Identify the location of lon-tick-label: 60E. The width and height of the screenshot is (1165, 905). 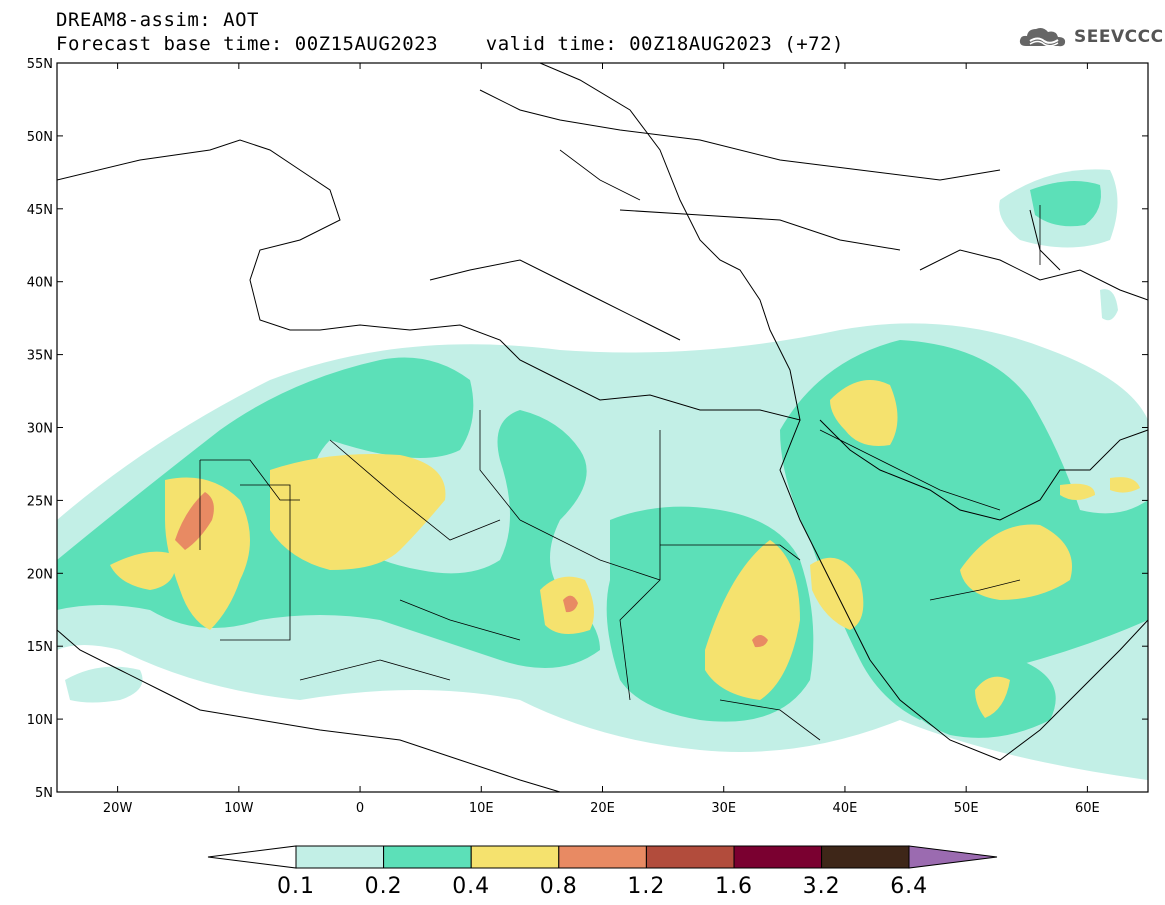
(1087, 808).